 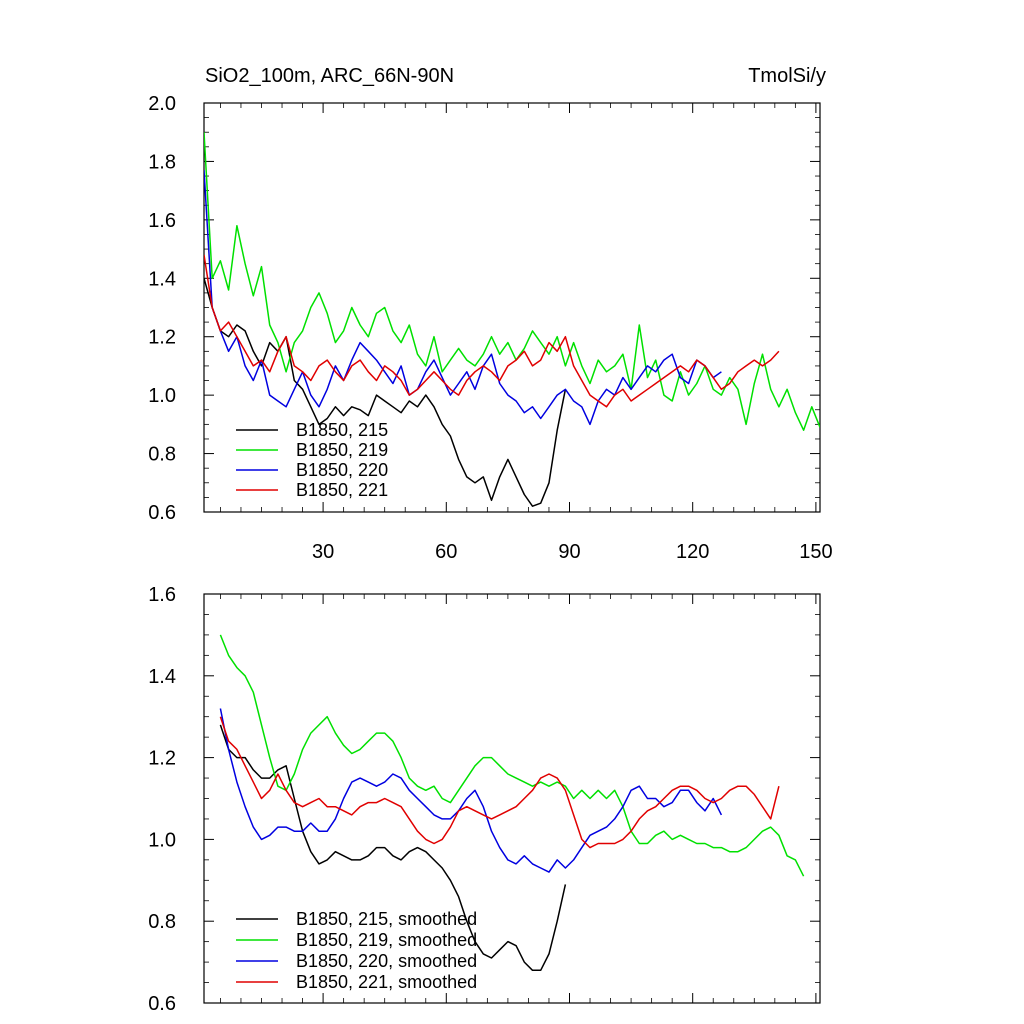 What do you see at coordinates (323, 552) in the screenshot?
I see `top-x-tick-label: 30` at bounding box center [323, 552].